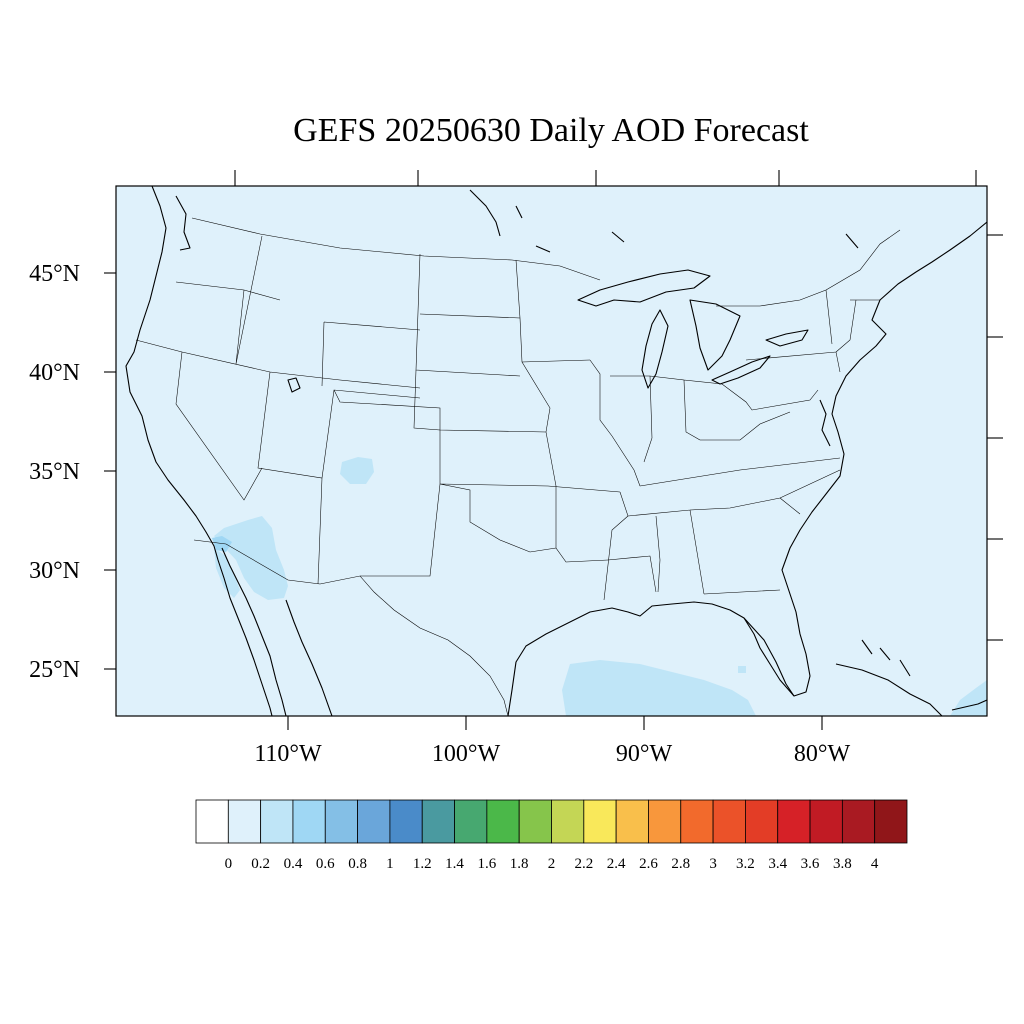 The image size is (1024, 1024). I want to click on mexico-border, so click(351, 627).